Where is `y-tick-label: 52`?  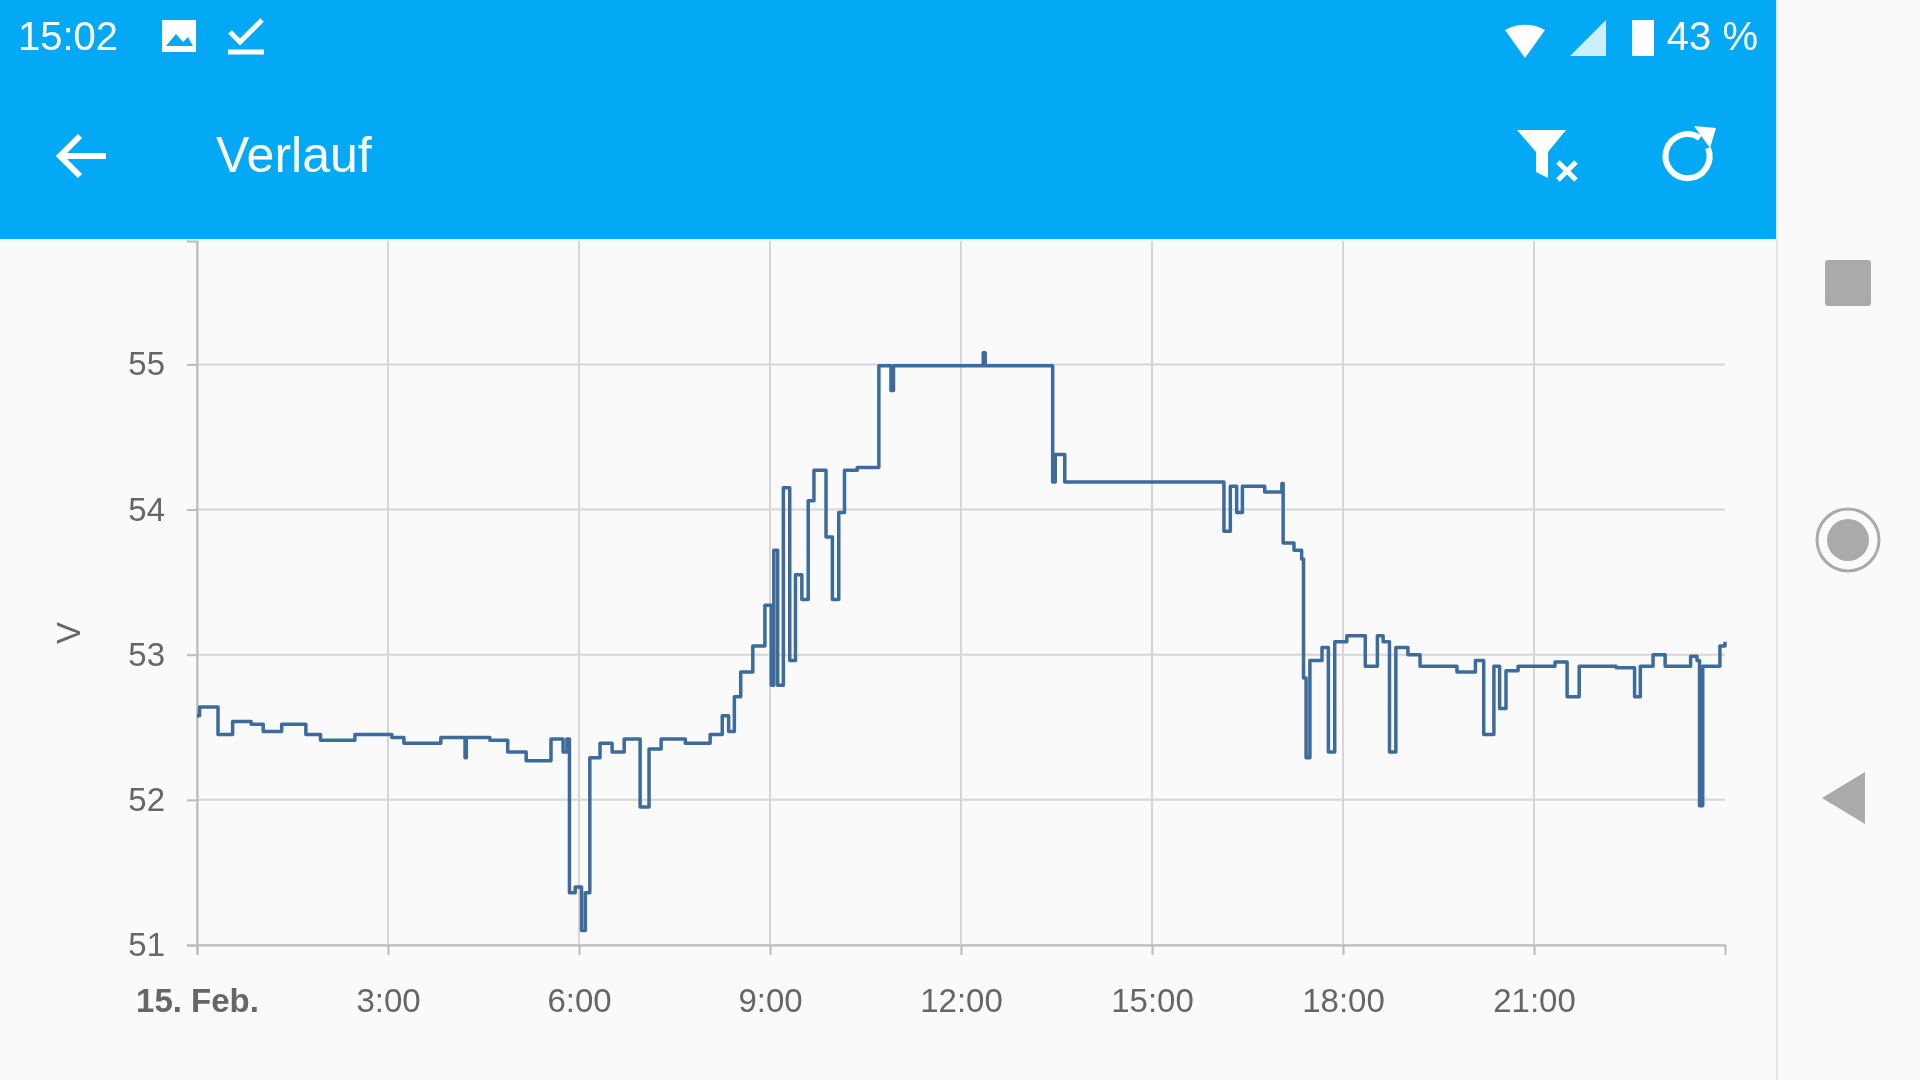 y-tick-label: 52 is located at coordinates (146, 799).